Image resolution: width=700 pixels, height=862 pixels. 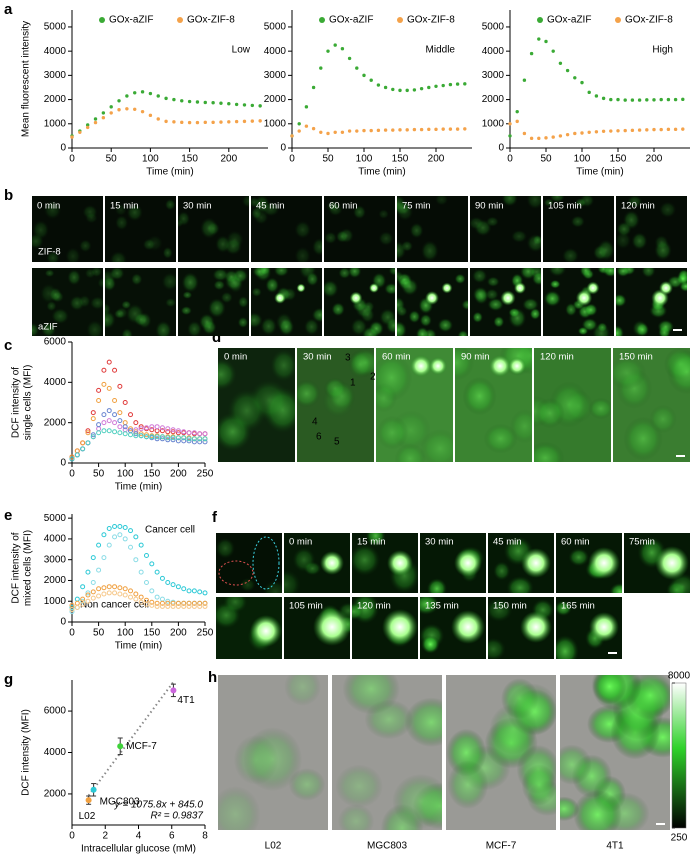 What do you see at coordinates (63, 463) in the screenshot?
I see `y-tick-label: 0` at bounding box center [63, 463].